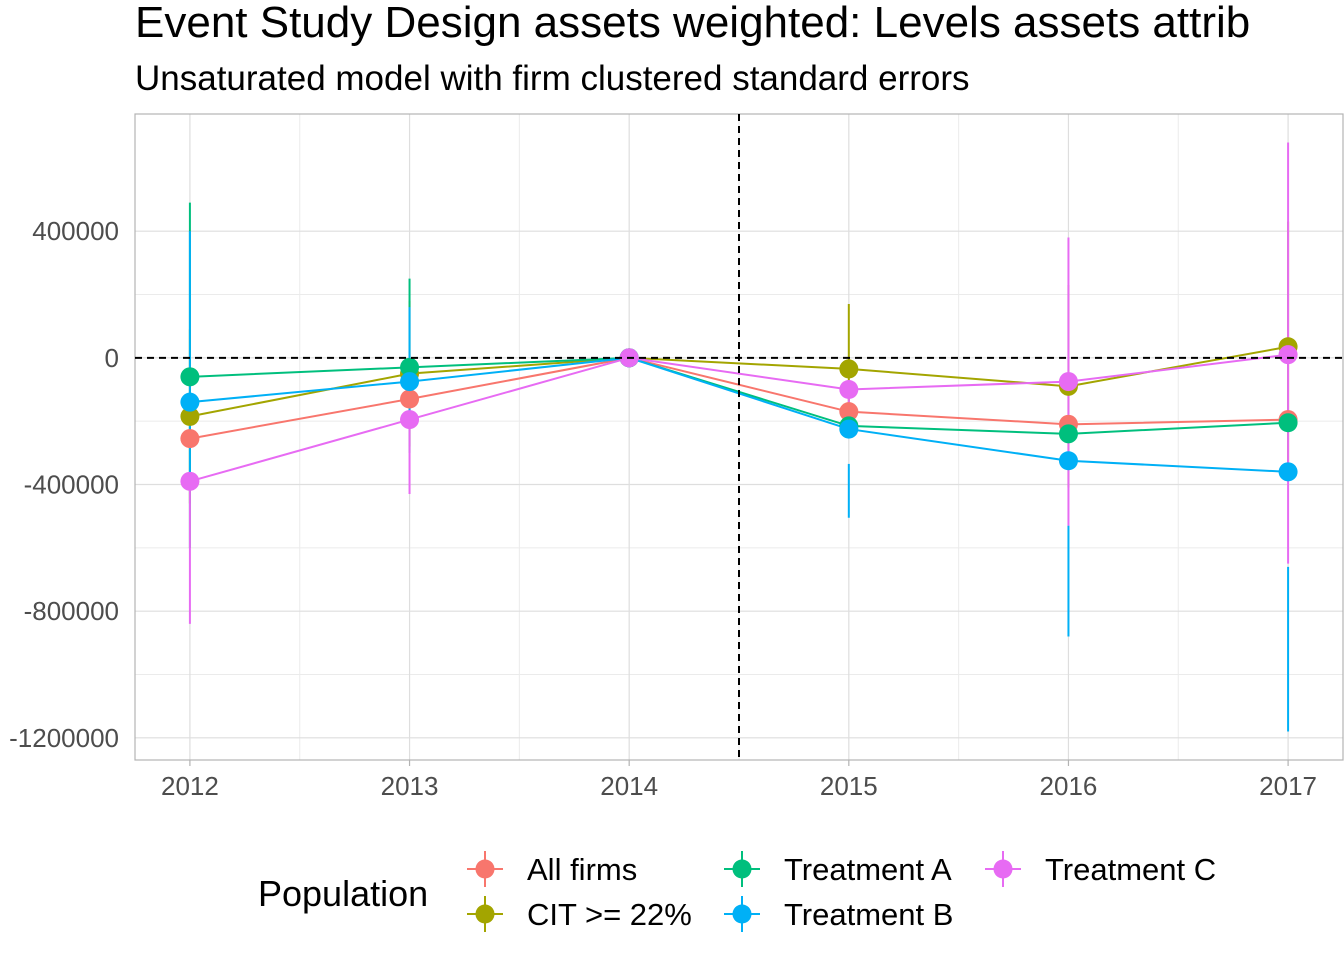  What do you see at coordinates (868, 914) in the screenshot?
I see `legend-label: Treatment B` at bounding box center [868, 914].